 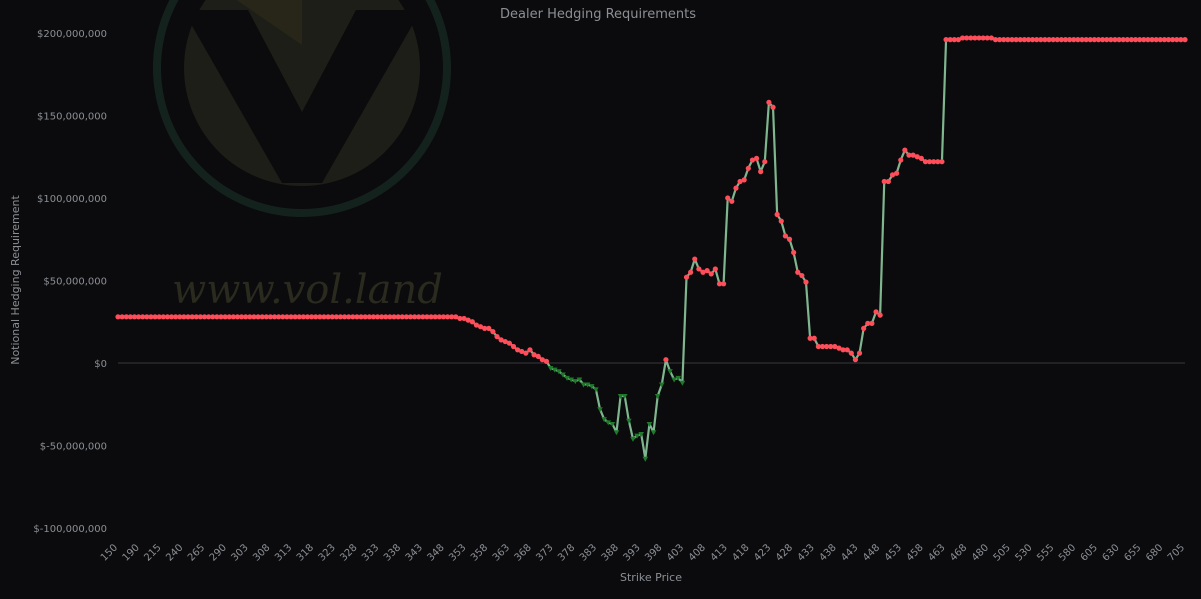 What do you see at coordinates (566, 552) in the screenshot?
I see `x-tick-label: 378` at bounding box center [566, 552].